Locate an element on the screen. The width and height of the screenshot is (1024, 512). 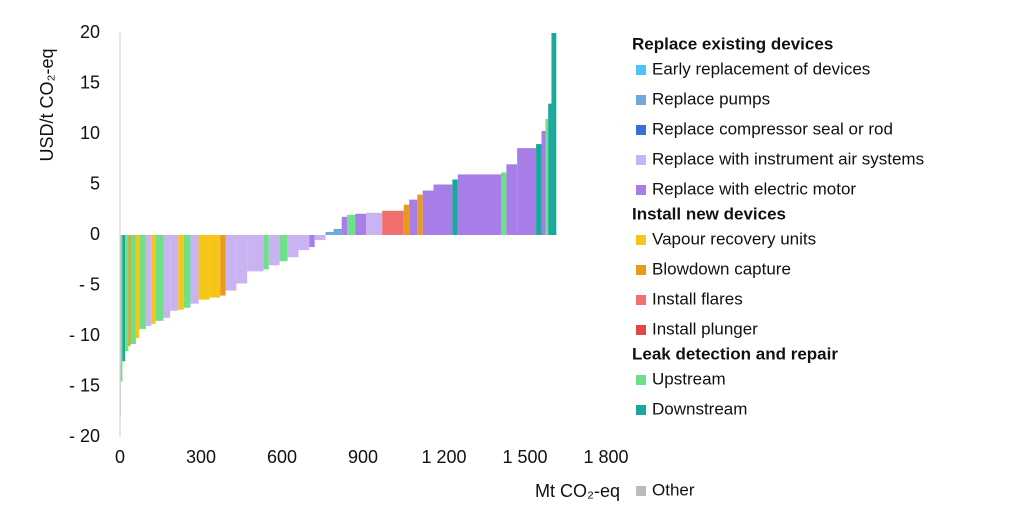
x-tick-label: 0 is located at coordinates (120, 457).